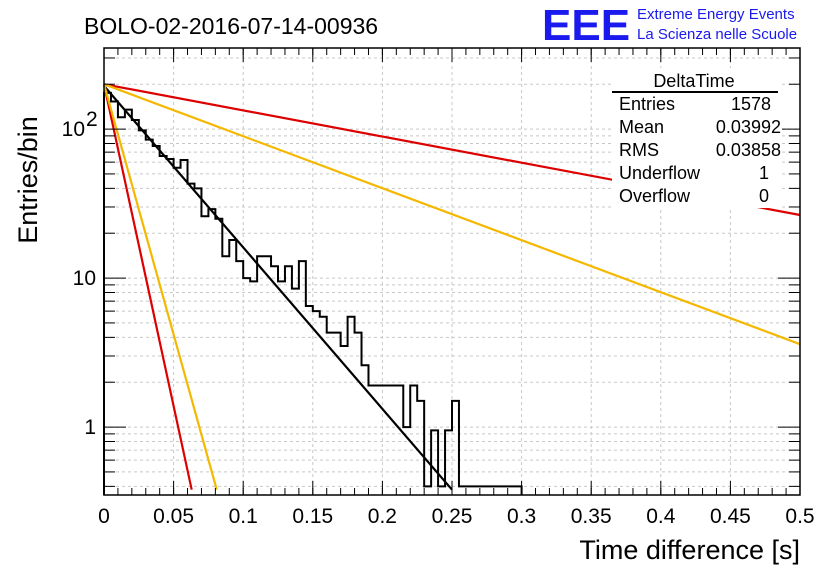  What do you see at coordinates (647, 104) in the screenshot?
I see `stats-label-entries: Entries` at bounding box center [647, 104].